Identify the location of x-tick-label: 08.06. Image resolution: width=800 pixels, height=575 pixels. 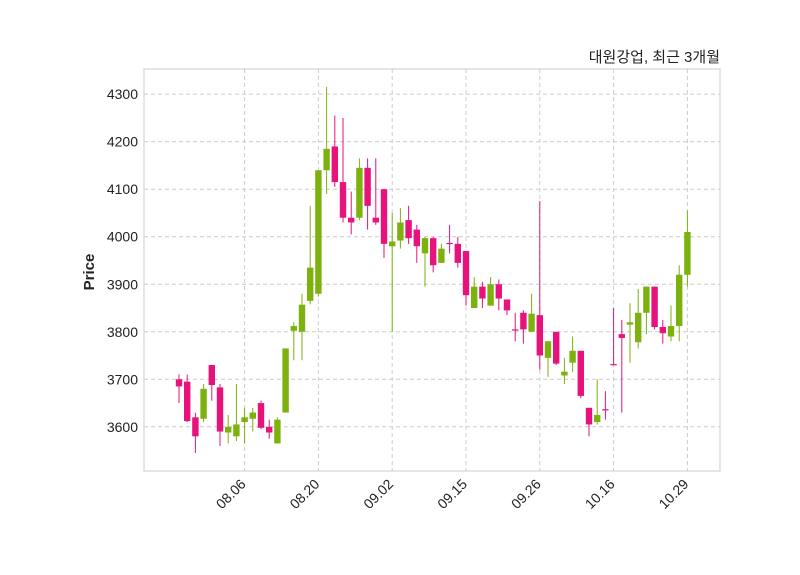
(231, 494).